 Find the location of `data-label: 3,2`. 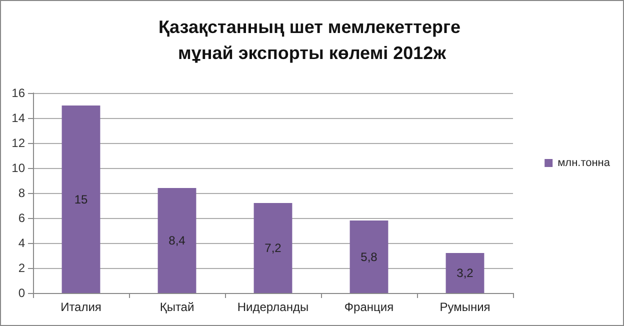

data-label: 3,2 is located at coordinates (465, 273).